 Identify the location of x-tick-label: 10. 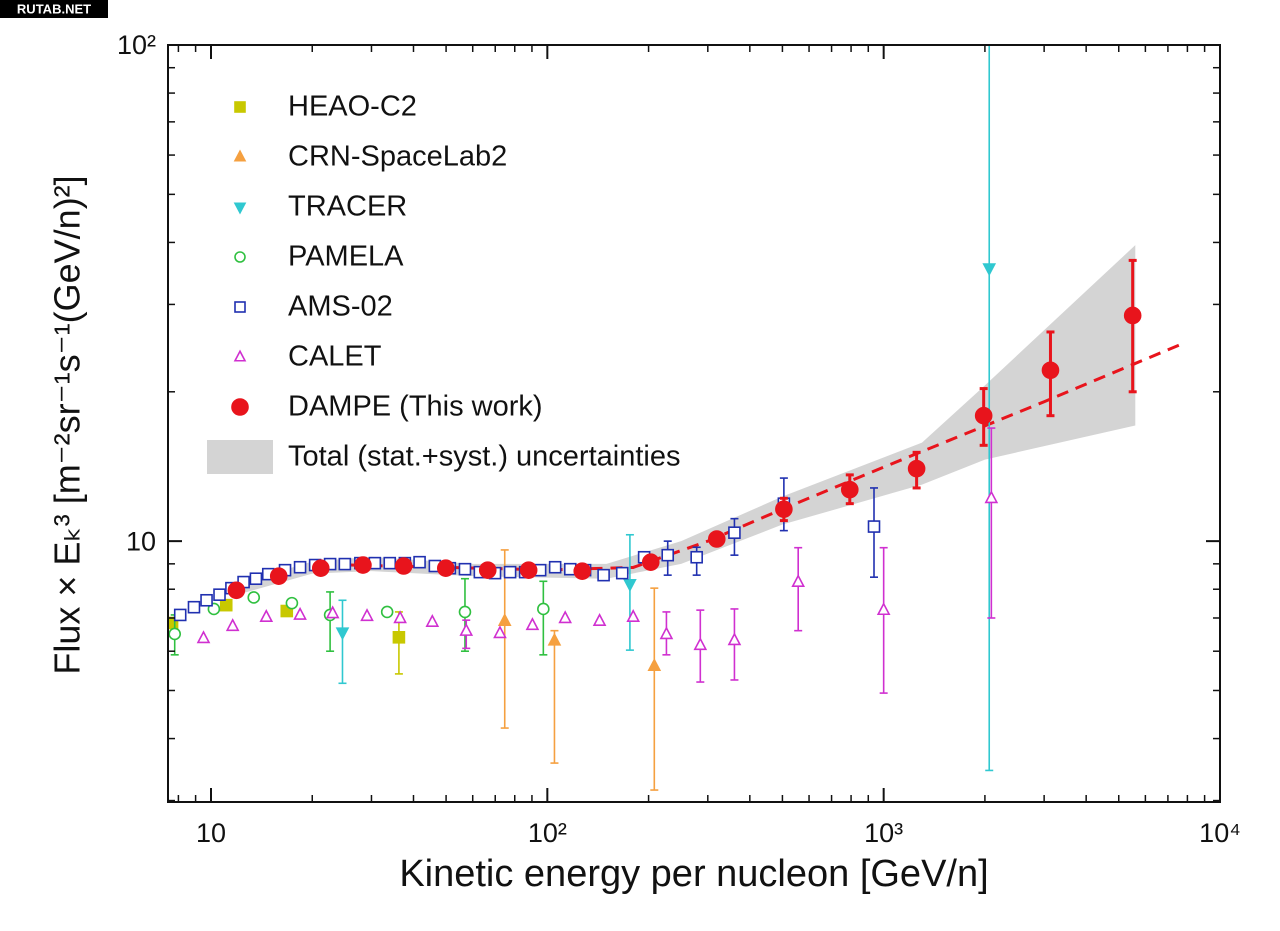
(211, 833).